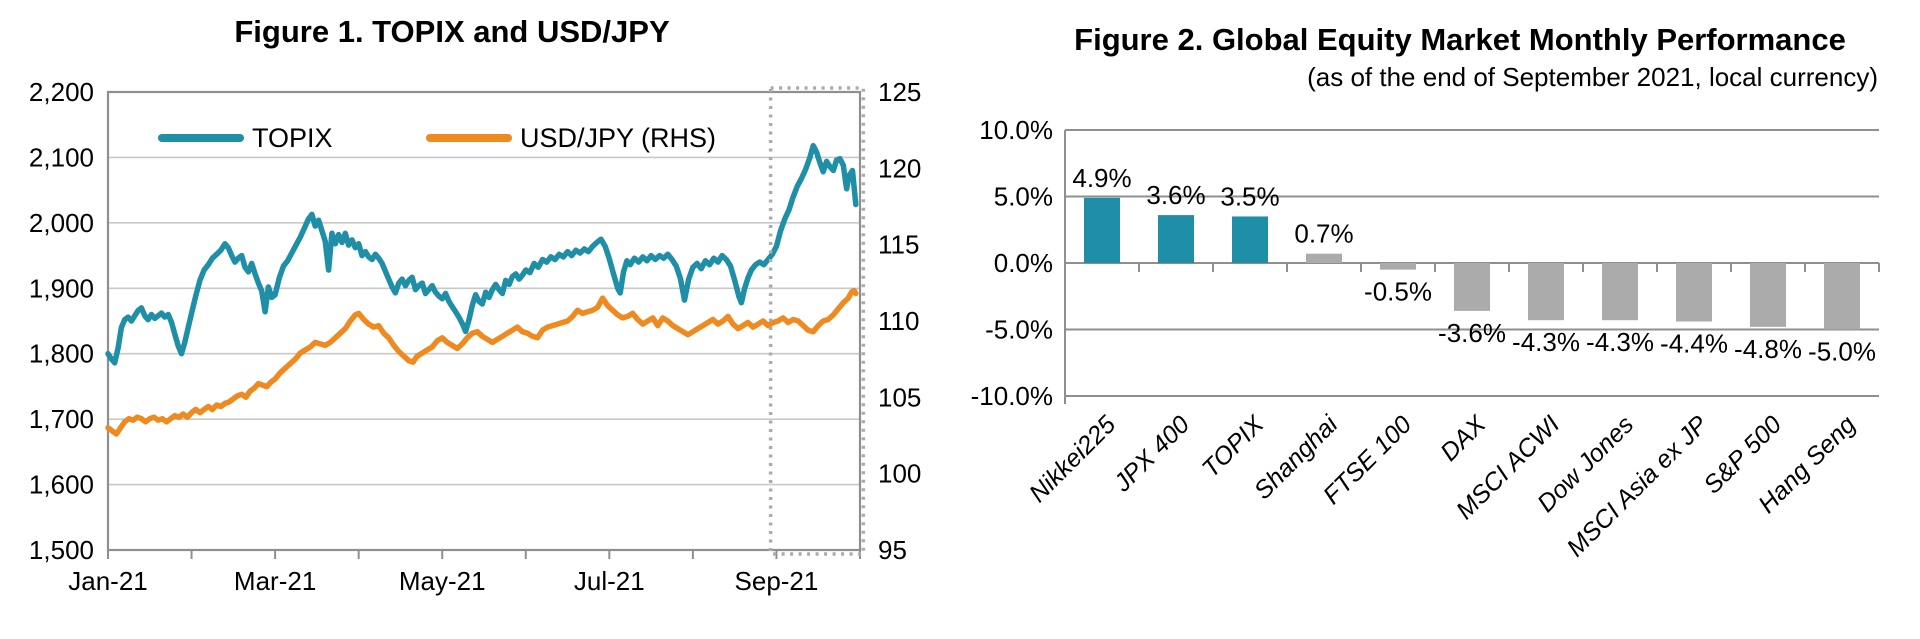  I want to click on fig1-right-axis-label: 115, so click(898, 245).